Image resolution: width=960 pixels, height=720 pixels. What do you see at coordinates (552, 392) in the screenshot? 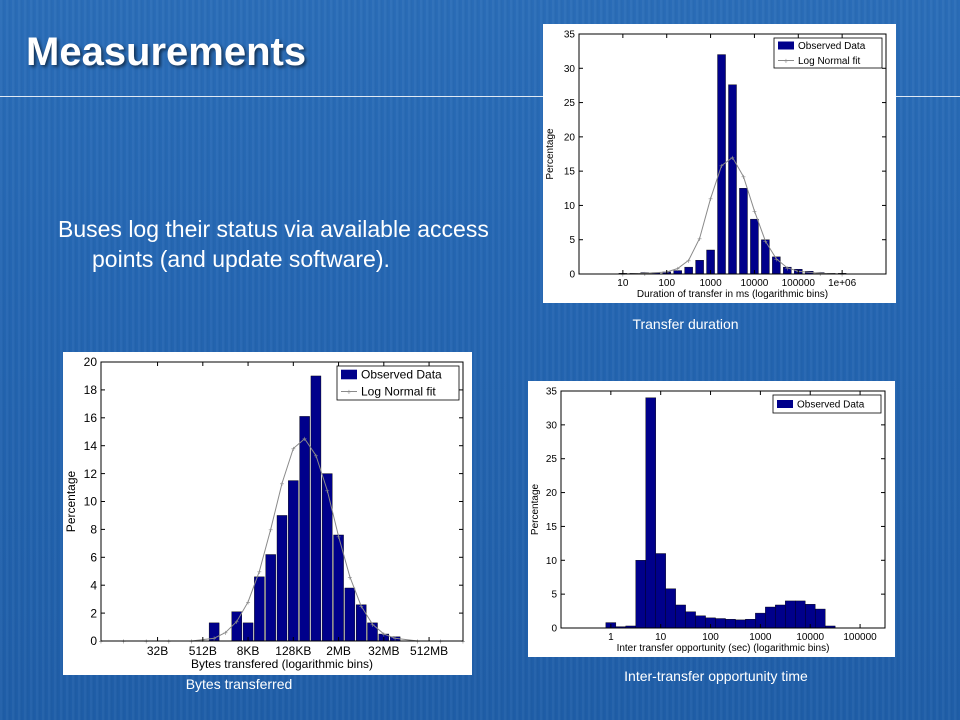
I see `y-tick-label: 35` at bounding box center [552, 392].